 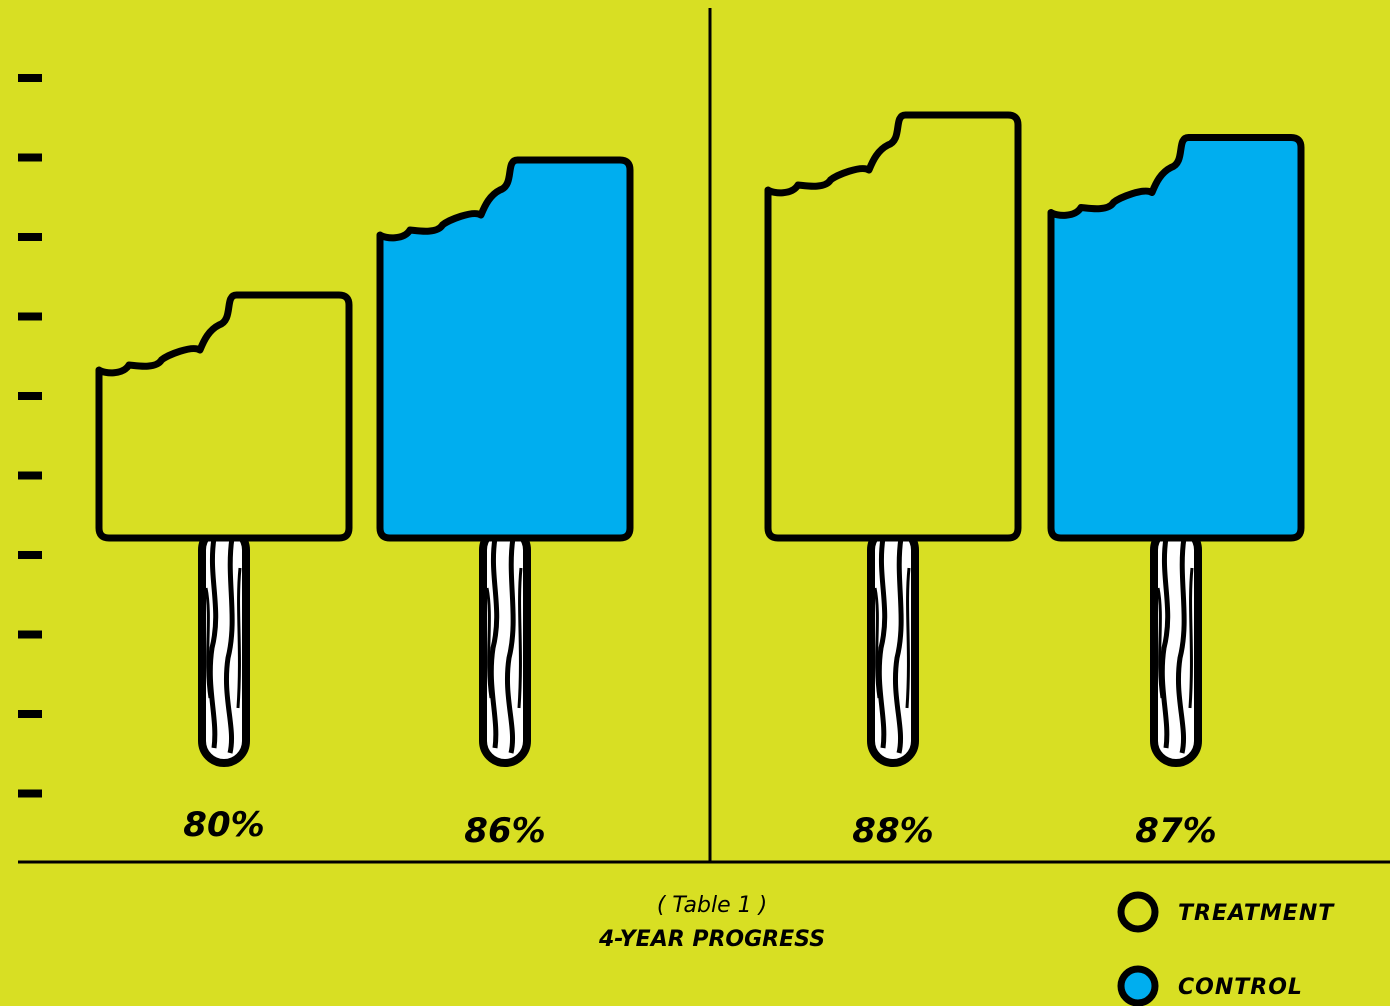 I want to click on chart-caption-sub: ( Table 1 ), so click(x=712, y=905).